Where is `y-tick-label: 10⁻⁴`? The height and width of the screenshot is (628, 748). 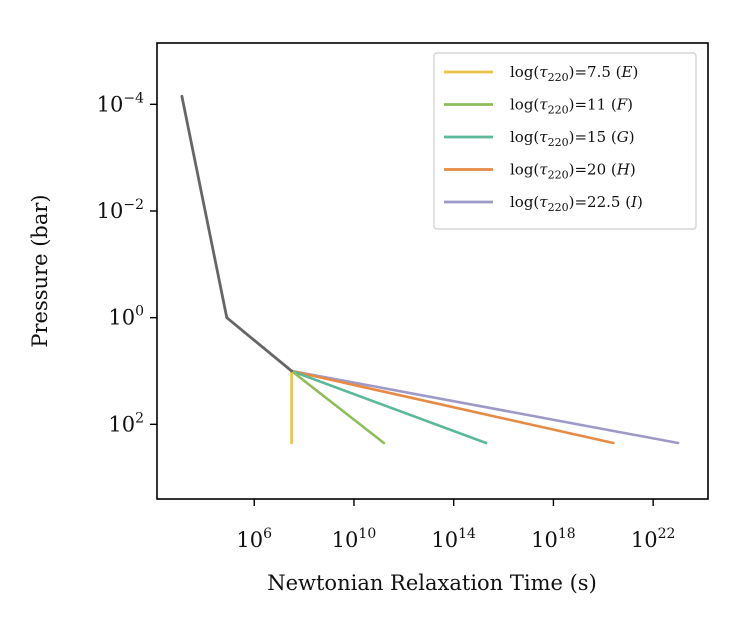
y-tick-label: 10⁻⁴ is located at coordinates (120, 103).